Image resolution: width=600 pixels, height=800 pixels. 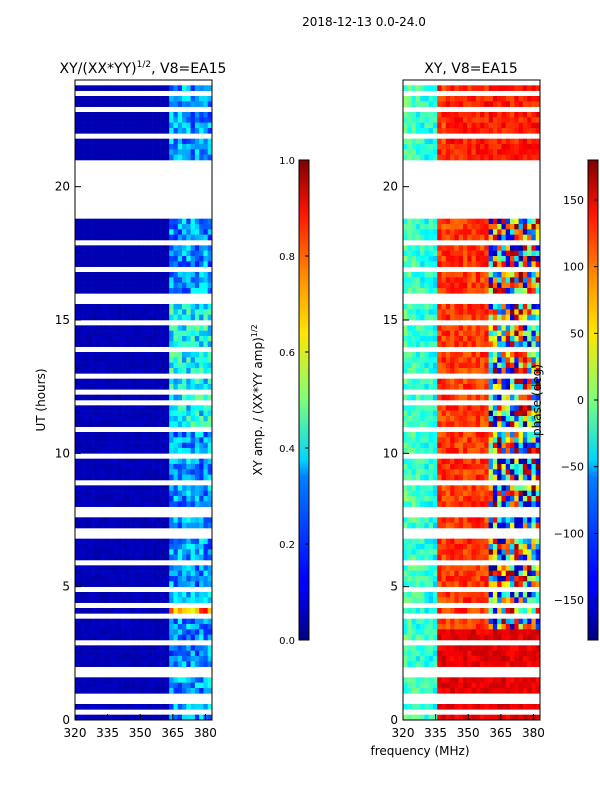 I want to click on amplitude-x-axis: 320 335 350 365 380, so click(x=140, y=727).